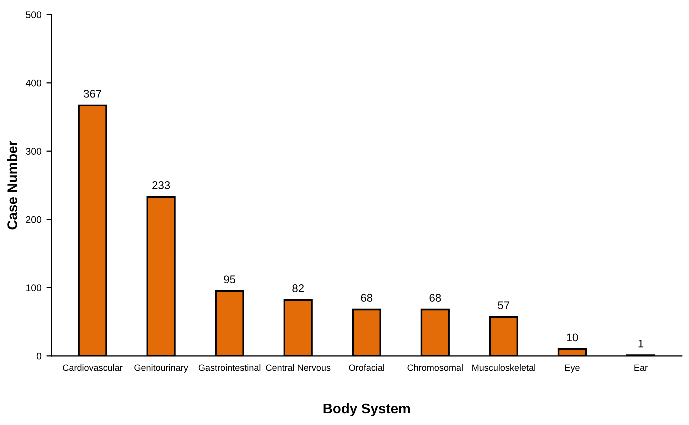 The image size is (689, 425). Describe the element at coordinates (229, 368) in the screenshot. I see `x-tick-label: Gastrointestinal` at that location.